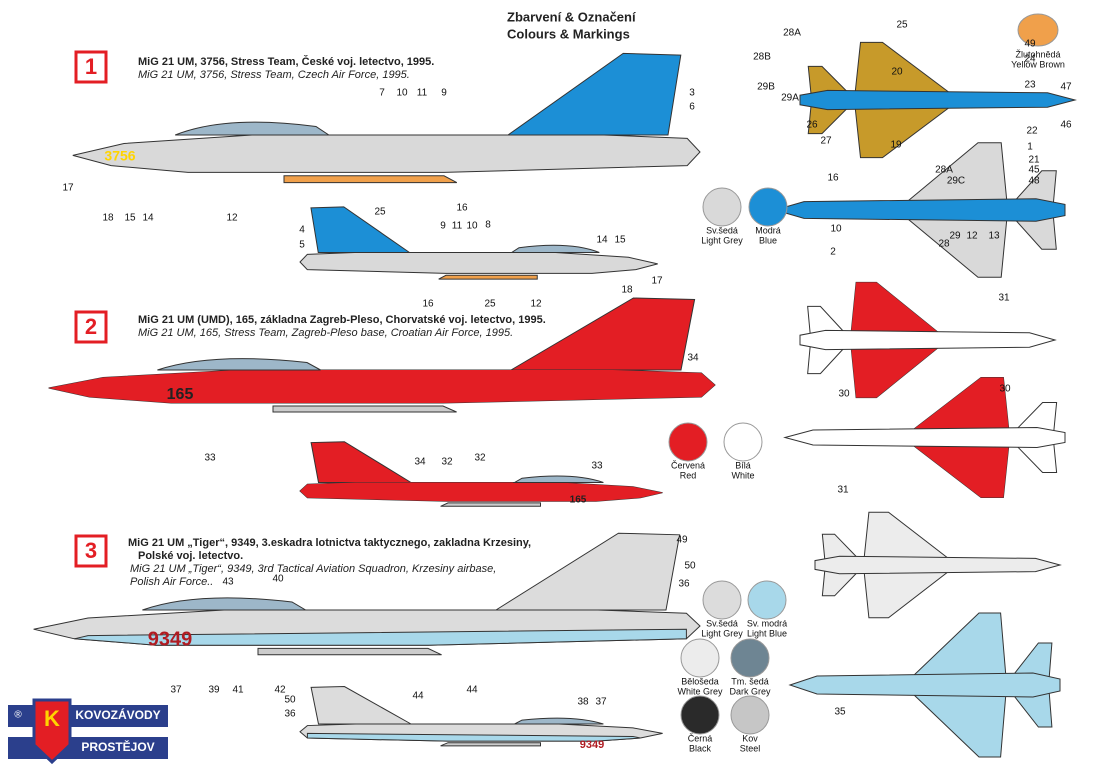 This screenshot has width=1093, height=770. What do you see at coordinates (693, 358) in the screenshot?
I see `callout-number: 34` at bounding box center [693, 358].